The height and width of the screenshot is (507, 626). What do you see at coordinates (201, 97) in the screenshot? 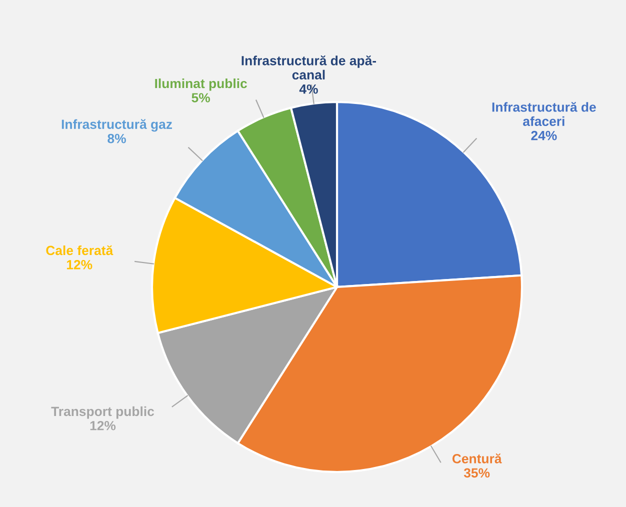
I see `data-label: 5%` at bounding box center [201, 97].